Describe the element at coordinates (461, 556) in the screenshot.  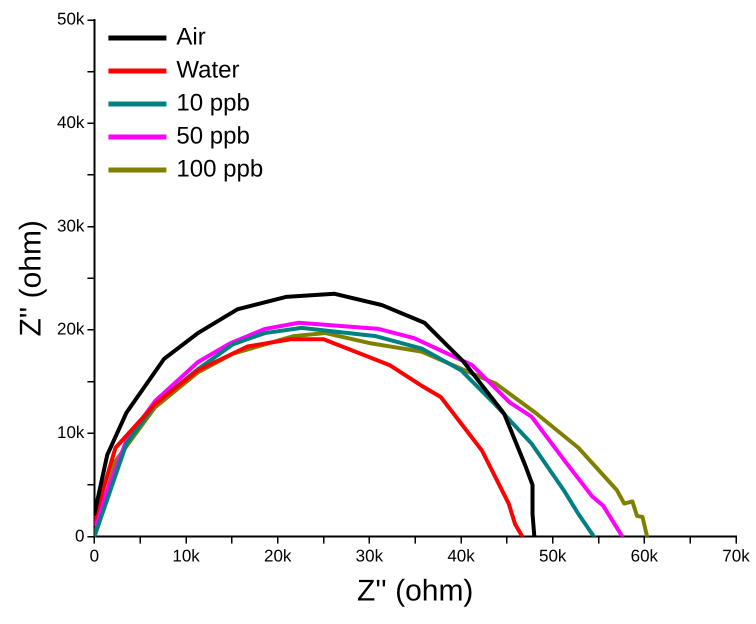
I see `x-tick-label: 40k` at that location.